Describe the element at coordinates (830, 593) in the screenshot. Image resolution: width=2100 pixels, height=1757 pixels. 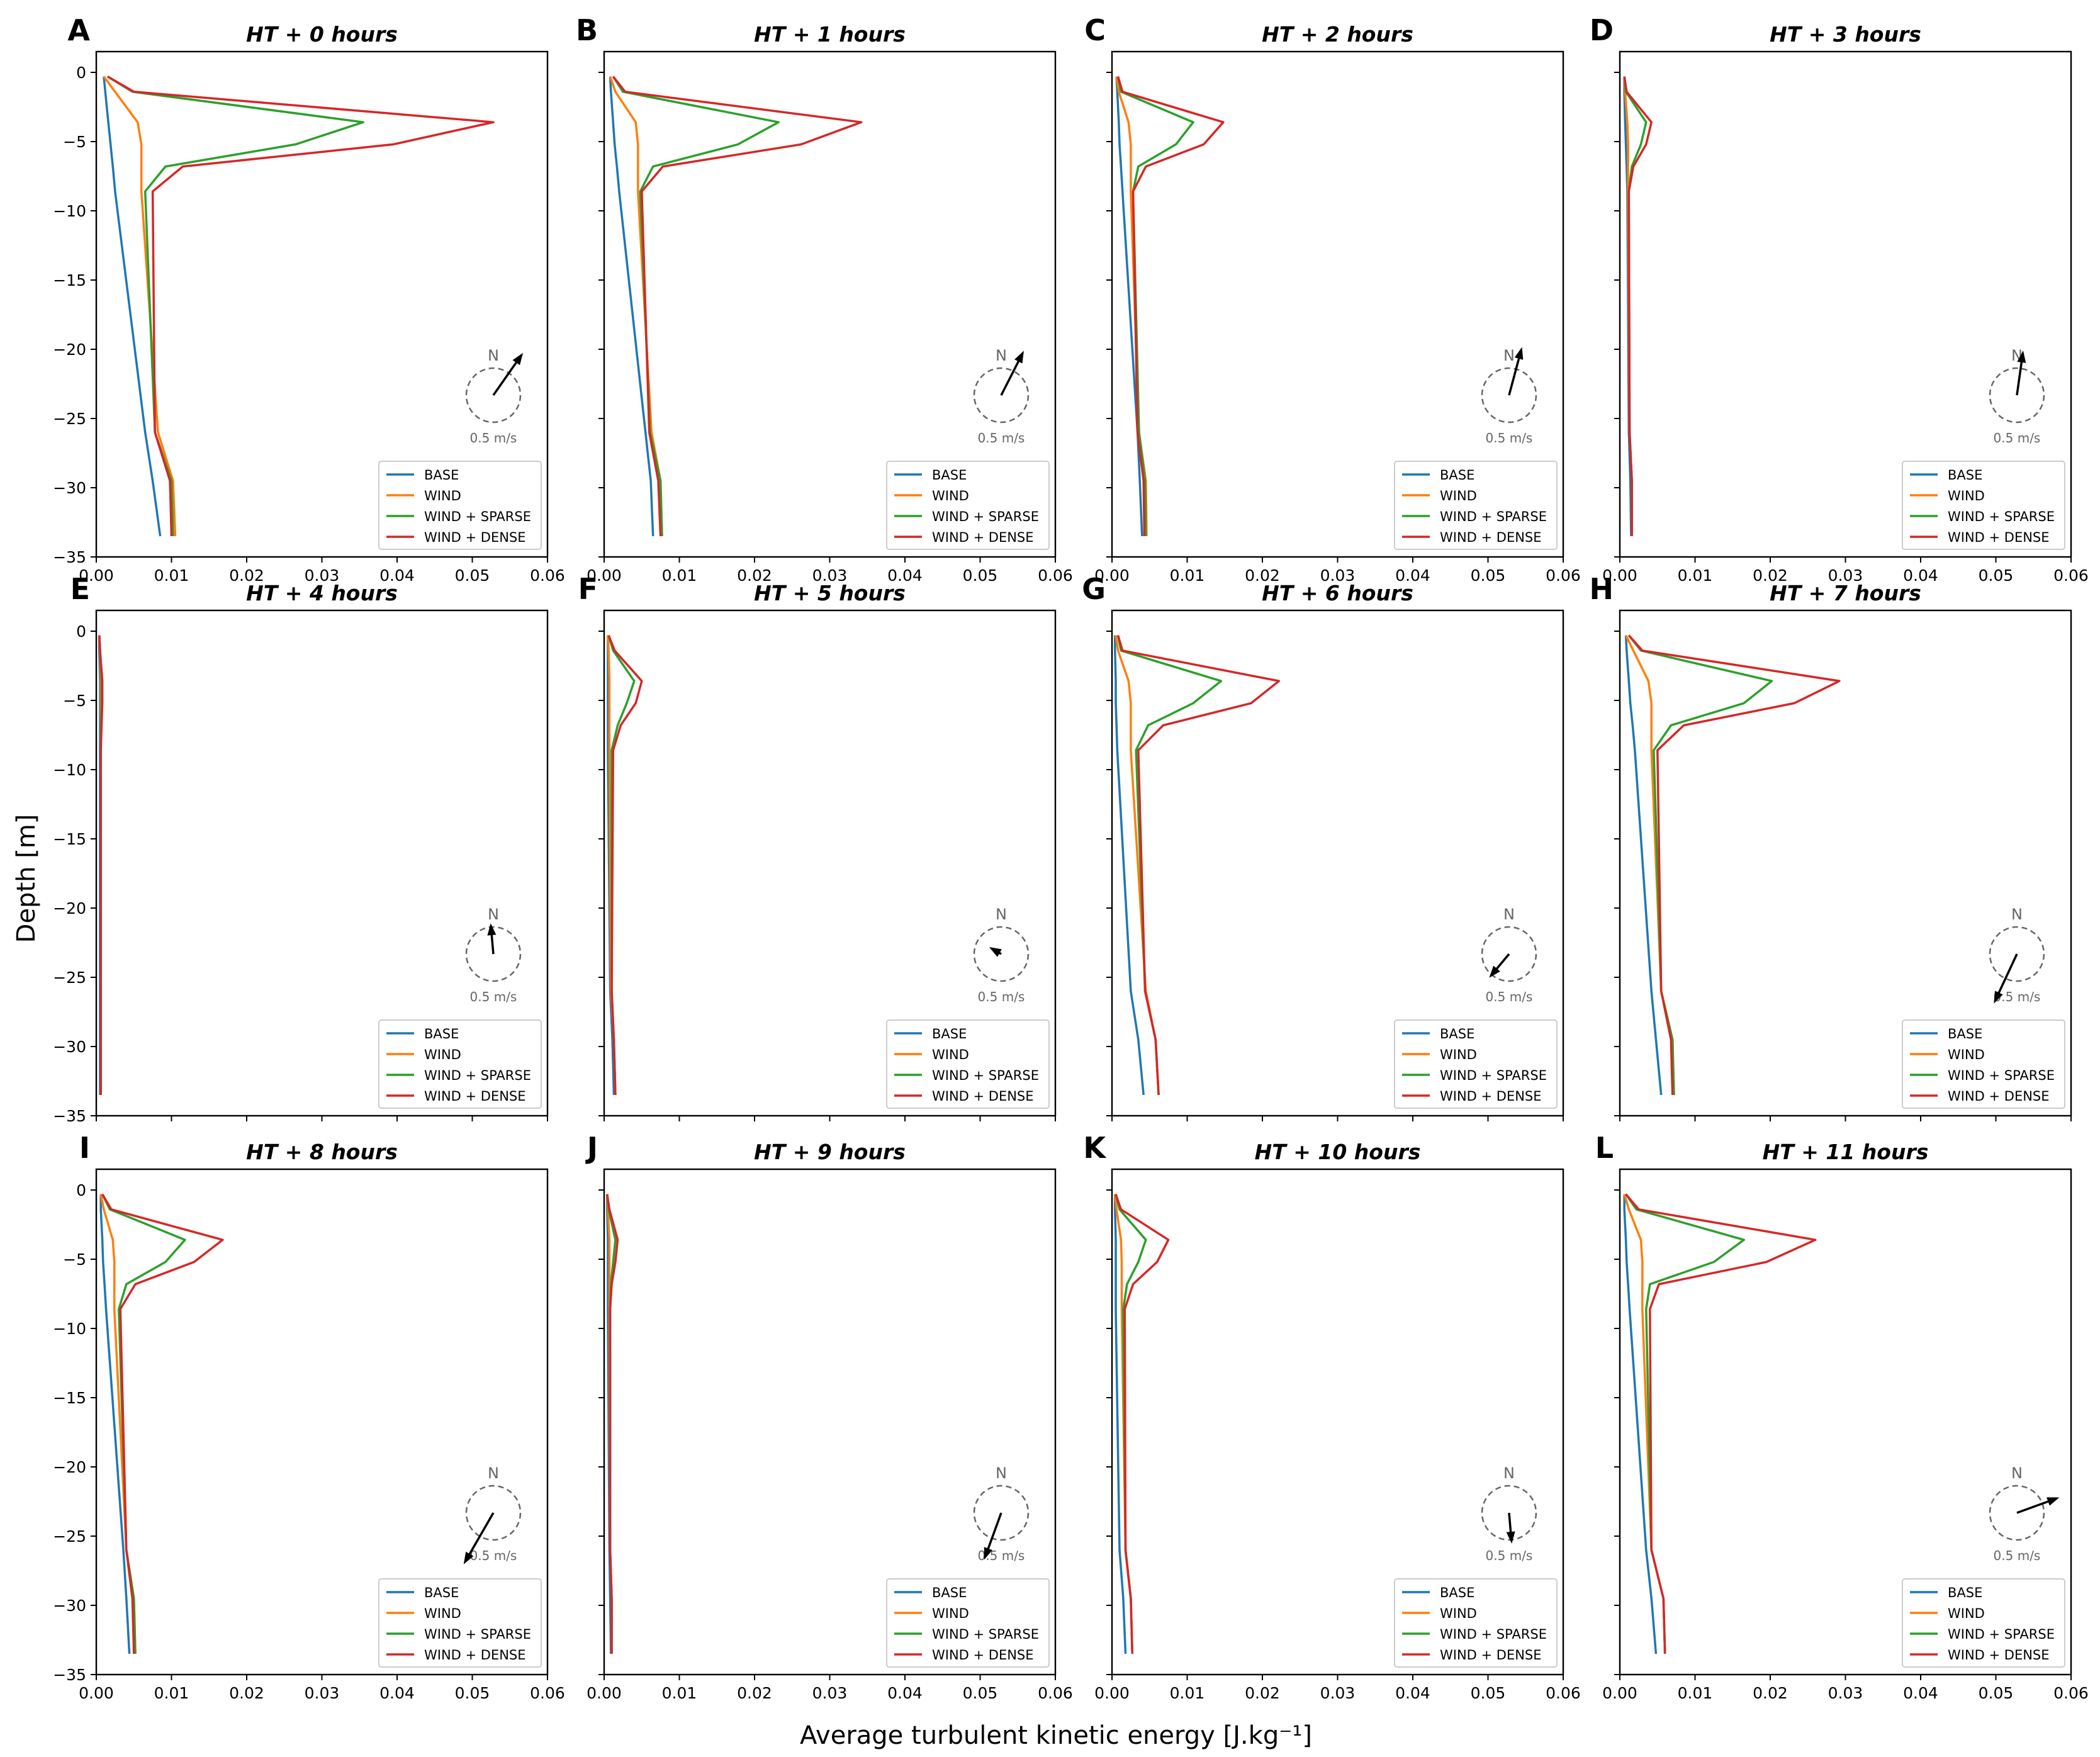
I see `panel-title: HT + 5 hours` at that location.